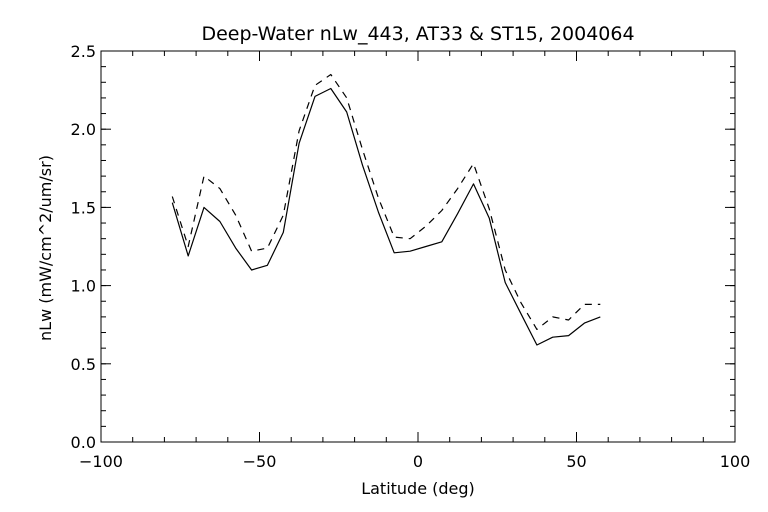 The width and height of the screenshot is (768, 512). What do you see at coordinates (83, 51) in the screenshot?
I see `y-tick-label: 2.5` at bounding box center [83, 51].